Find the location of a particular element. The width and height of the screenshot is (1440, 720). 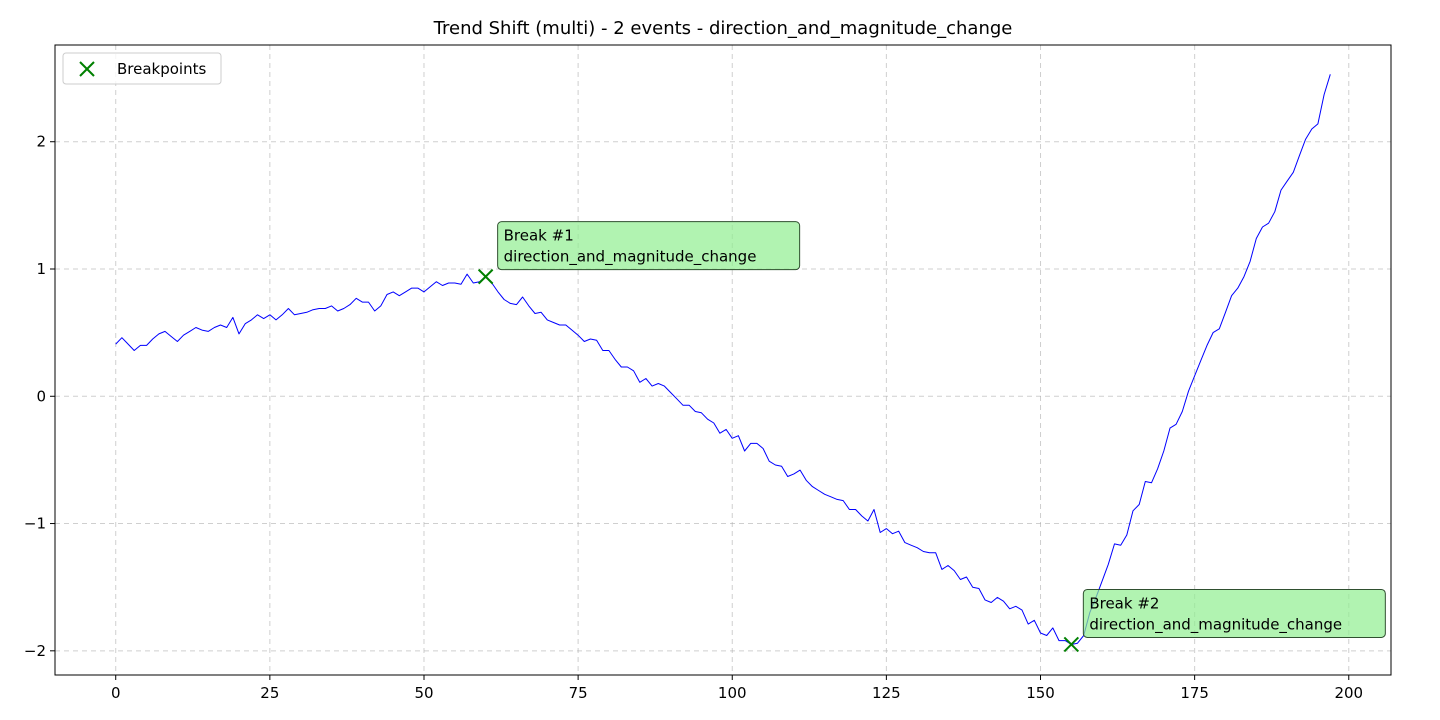

breakpoint-annotation-1: Break #1 direction_and_magnitude_change is located at coordinates (649, 246).